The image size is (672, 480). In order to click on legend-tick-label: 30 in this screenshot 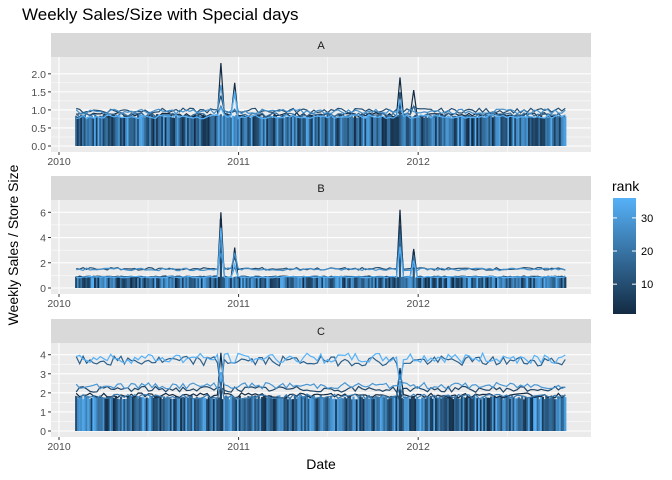, I will do `click(647, 219)`.